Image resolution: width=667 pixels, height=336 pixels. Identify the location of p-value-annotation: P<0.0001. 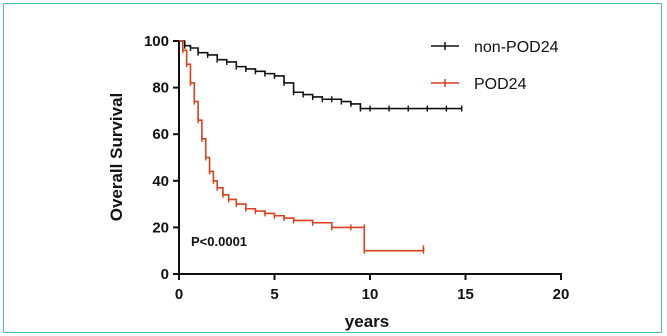
(219, 241).